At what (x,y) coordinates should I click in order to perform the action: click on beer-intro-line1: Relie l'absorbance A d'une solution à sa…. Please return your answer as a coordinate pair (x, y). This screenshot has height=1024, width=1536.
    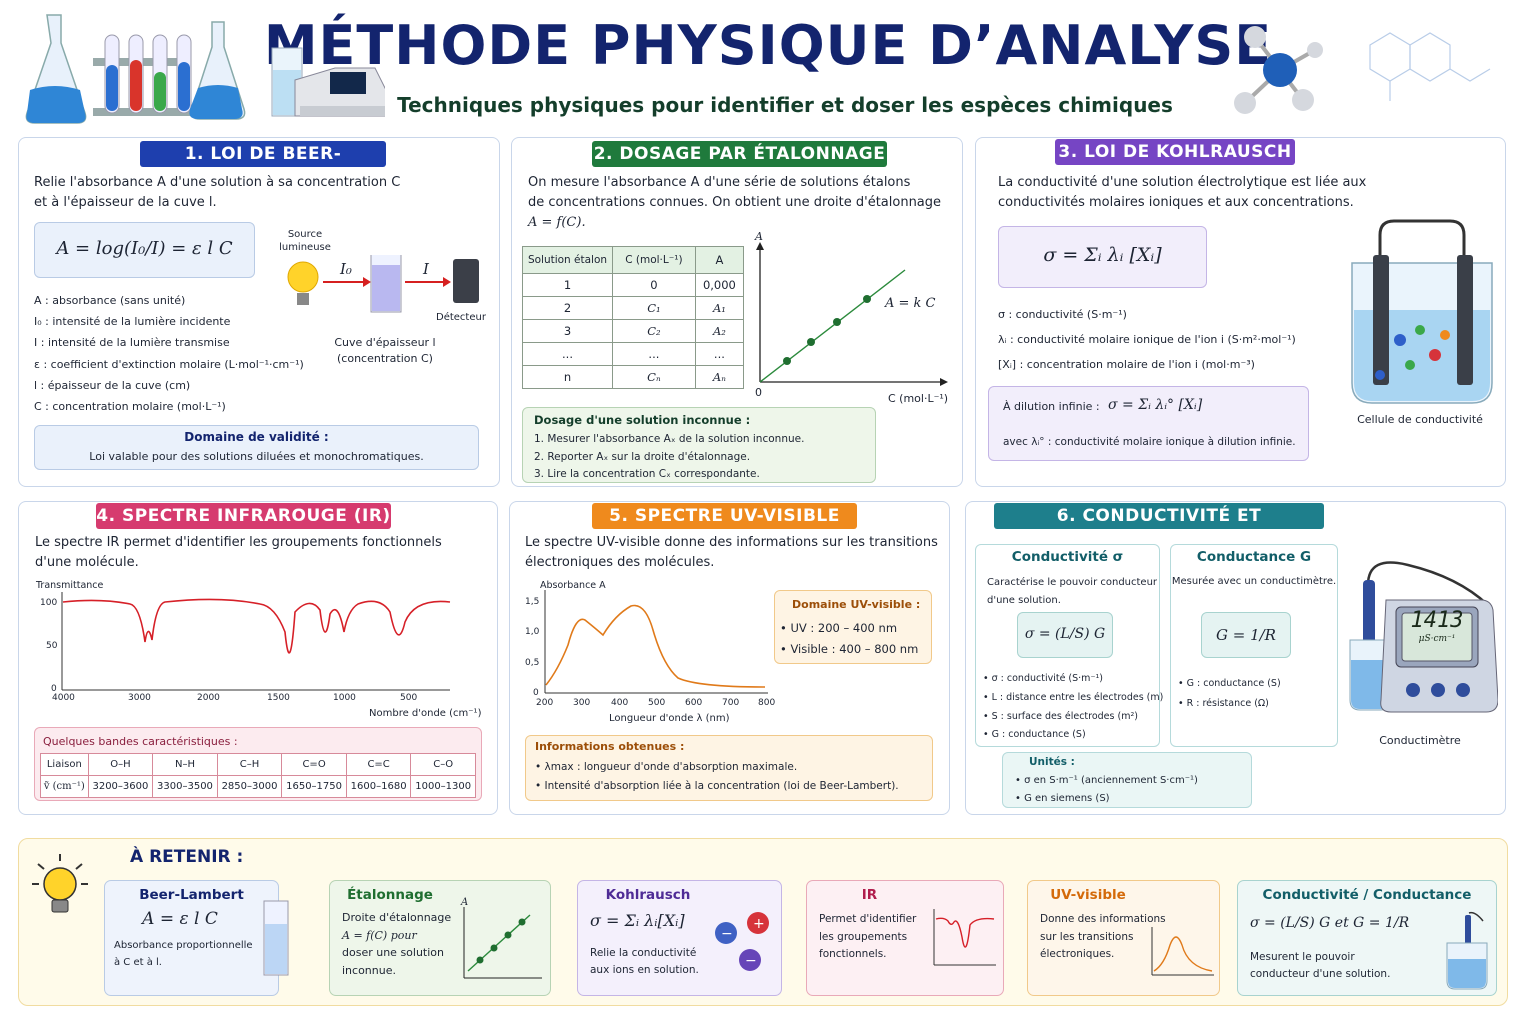
    Looking at the image, I should click on (217, 182).